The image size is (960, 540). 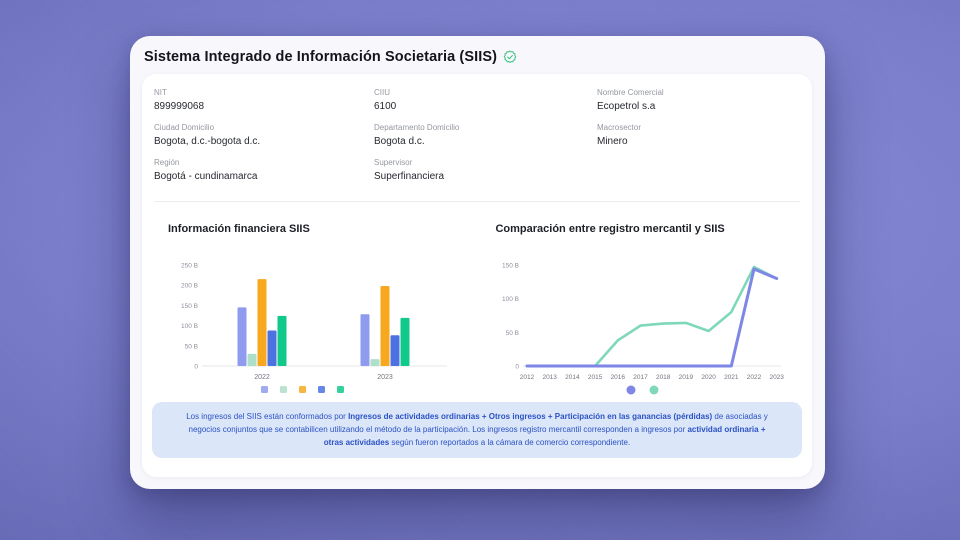 I want to click on x-axis-label: 2015, so click(x=595, y=377).